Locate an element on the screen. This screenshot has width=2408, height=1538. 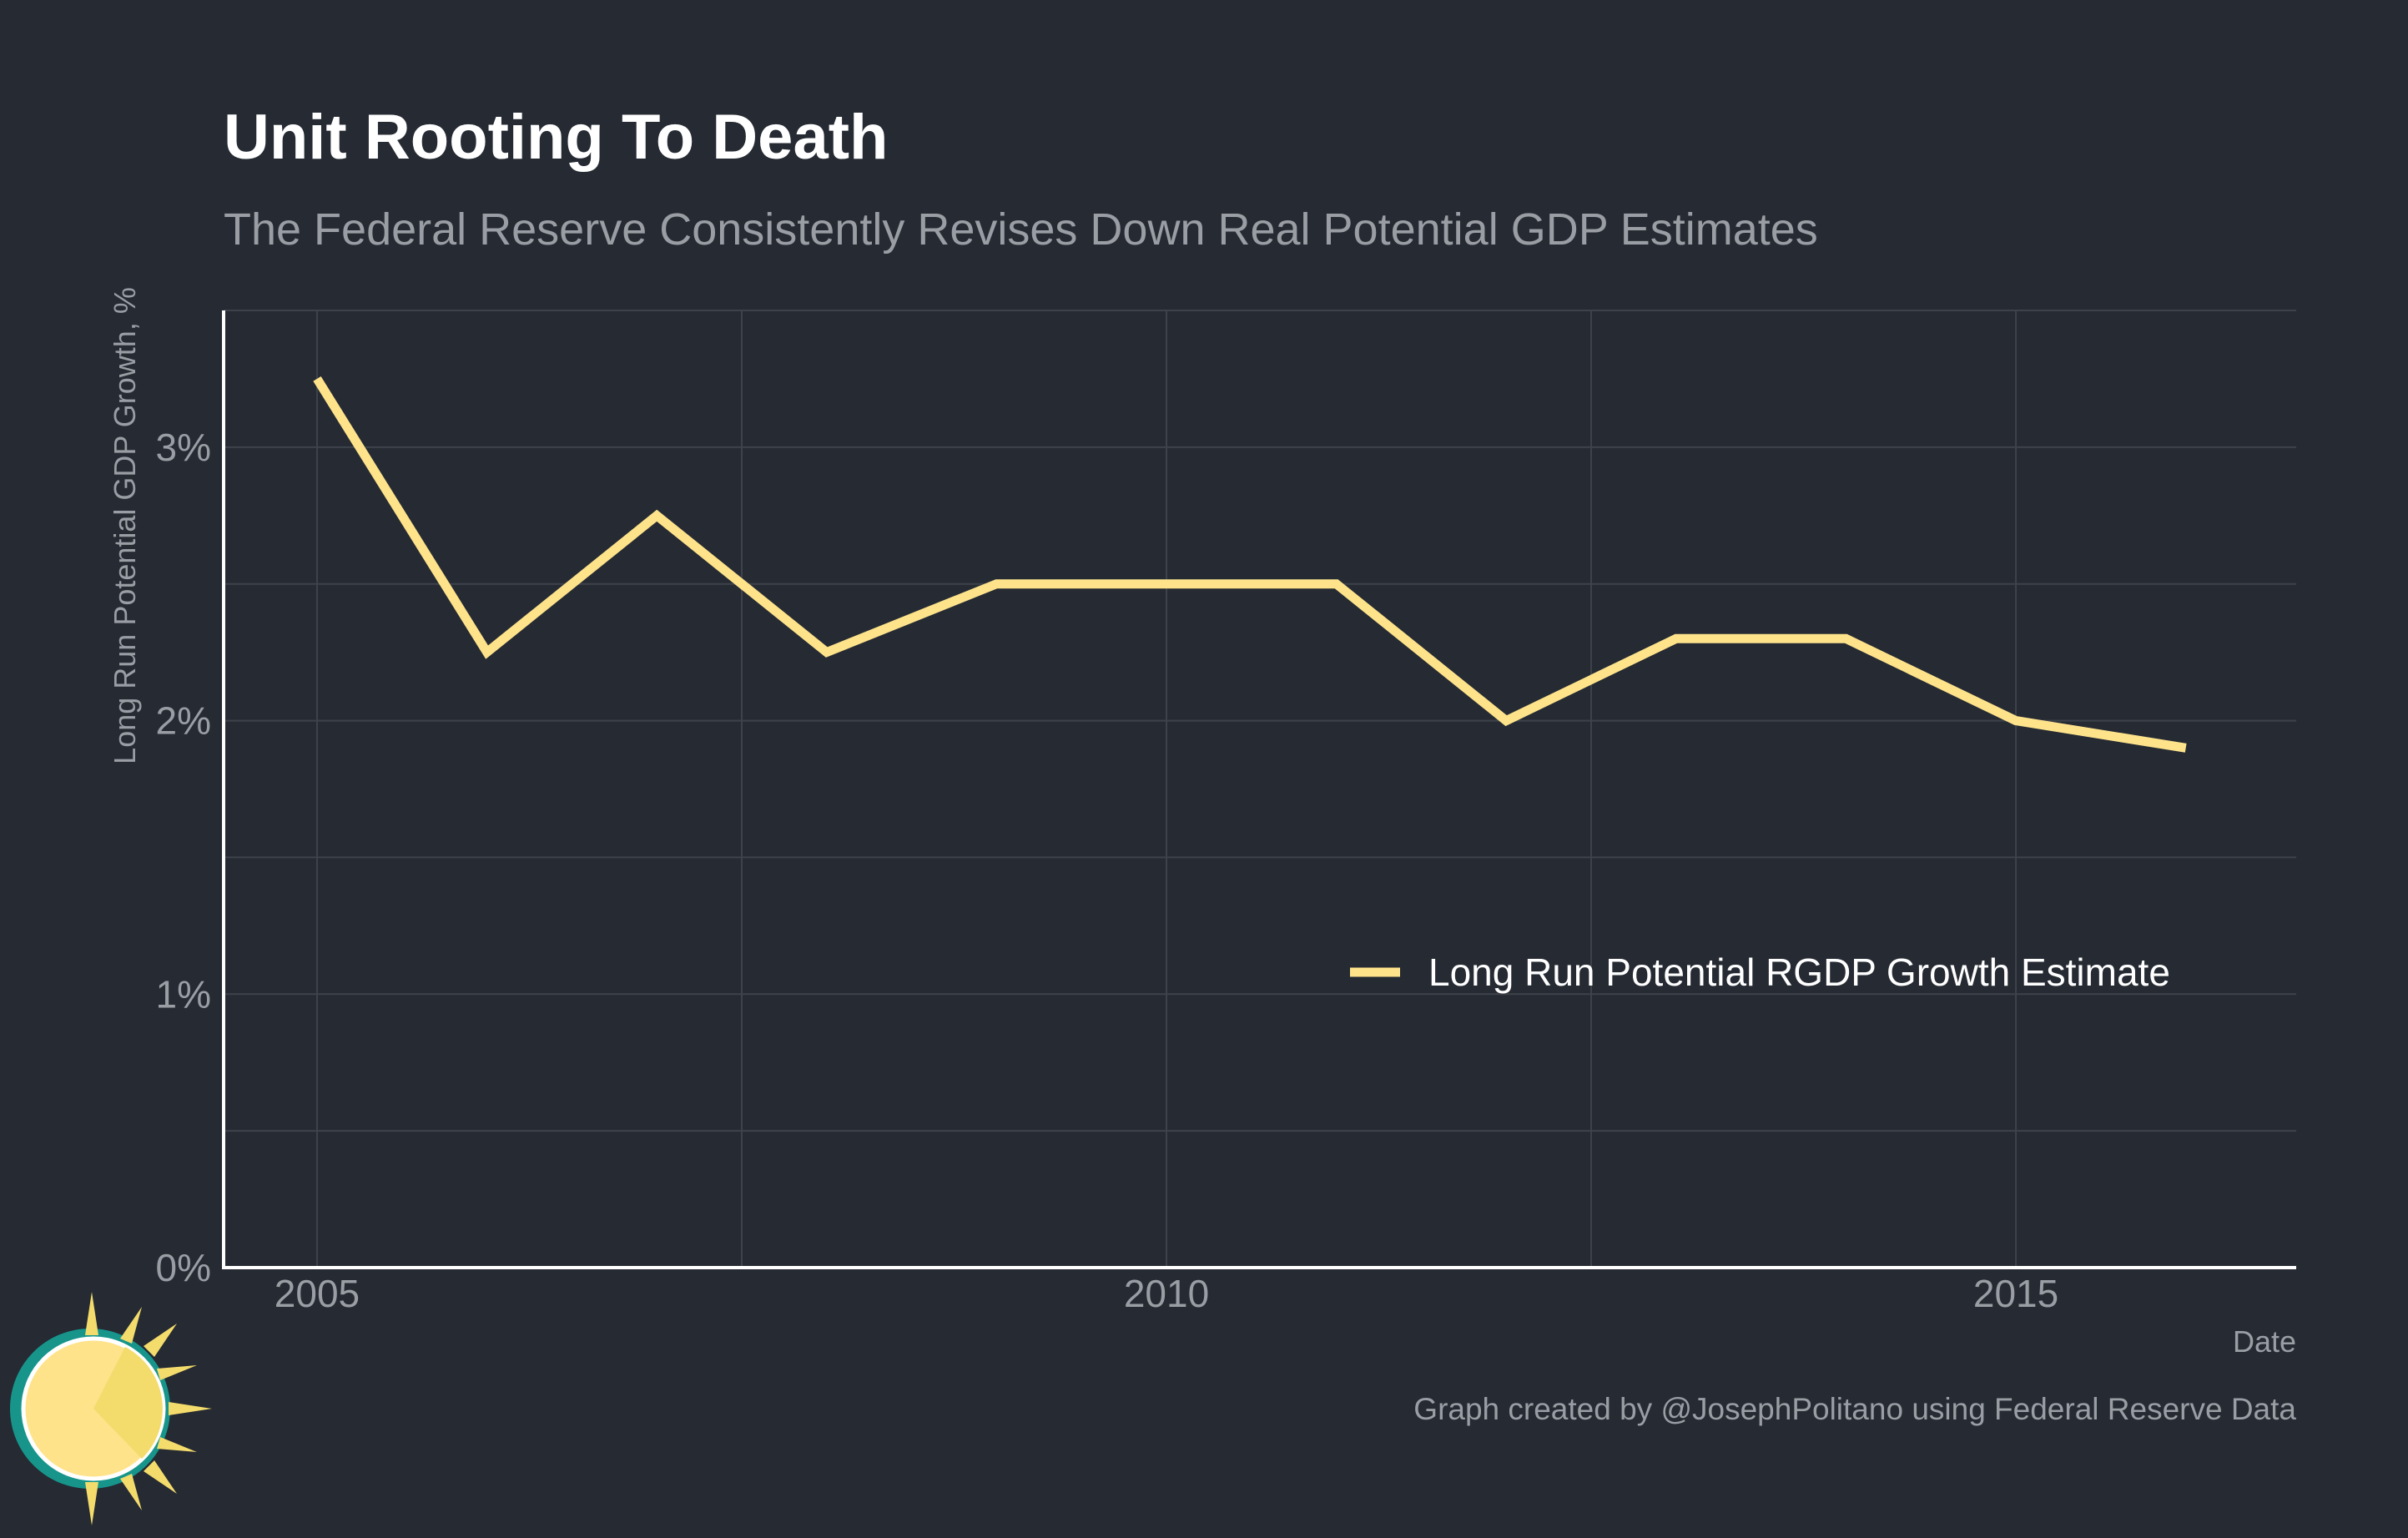
y-axis-title: Long Run Potential GDP Growth, % is located at coordinates (125, 525).